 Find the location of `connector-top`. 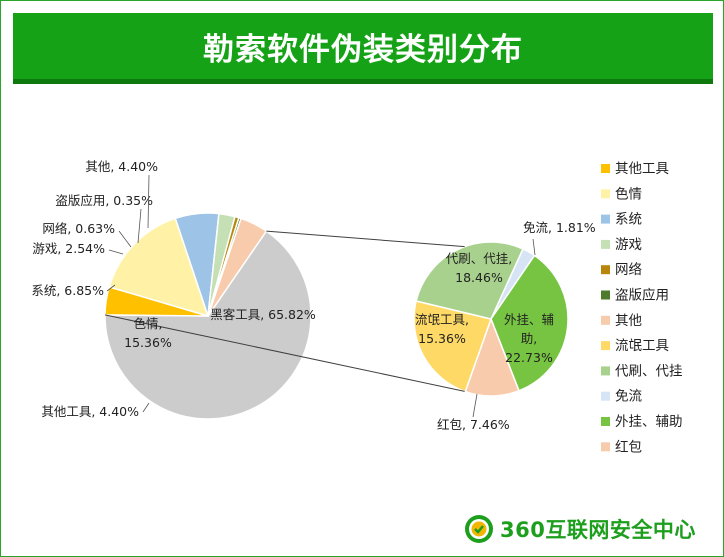

connector-top is located at coordinates (365, 239).